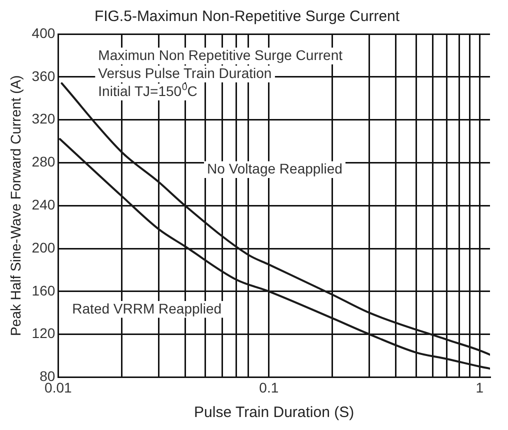 This screenshot has height=430, width=508. What do you see at coordinates (44, 118) in the screenshot?
I see `y-tick-label: 320` at bounding box center [44, 118].